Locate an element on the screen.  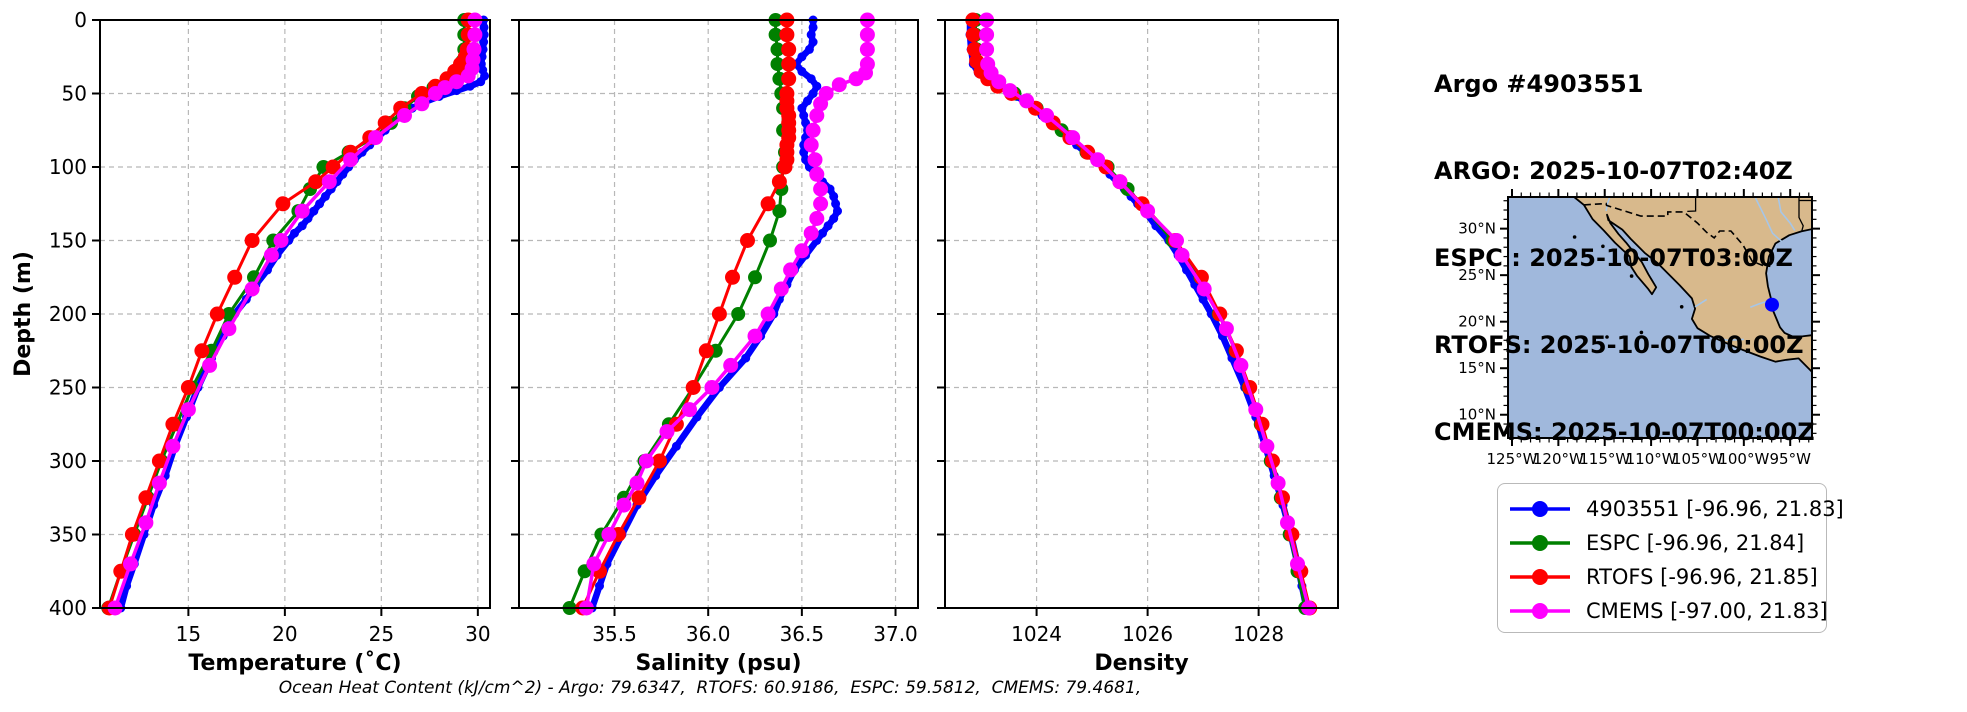
map-area is located at coordinates (1660, 317).